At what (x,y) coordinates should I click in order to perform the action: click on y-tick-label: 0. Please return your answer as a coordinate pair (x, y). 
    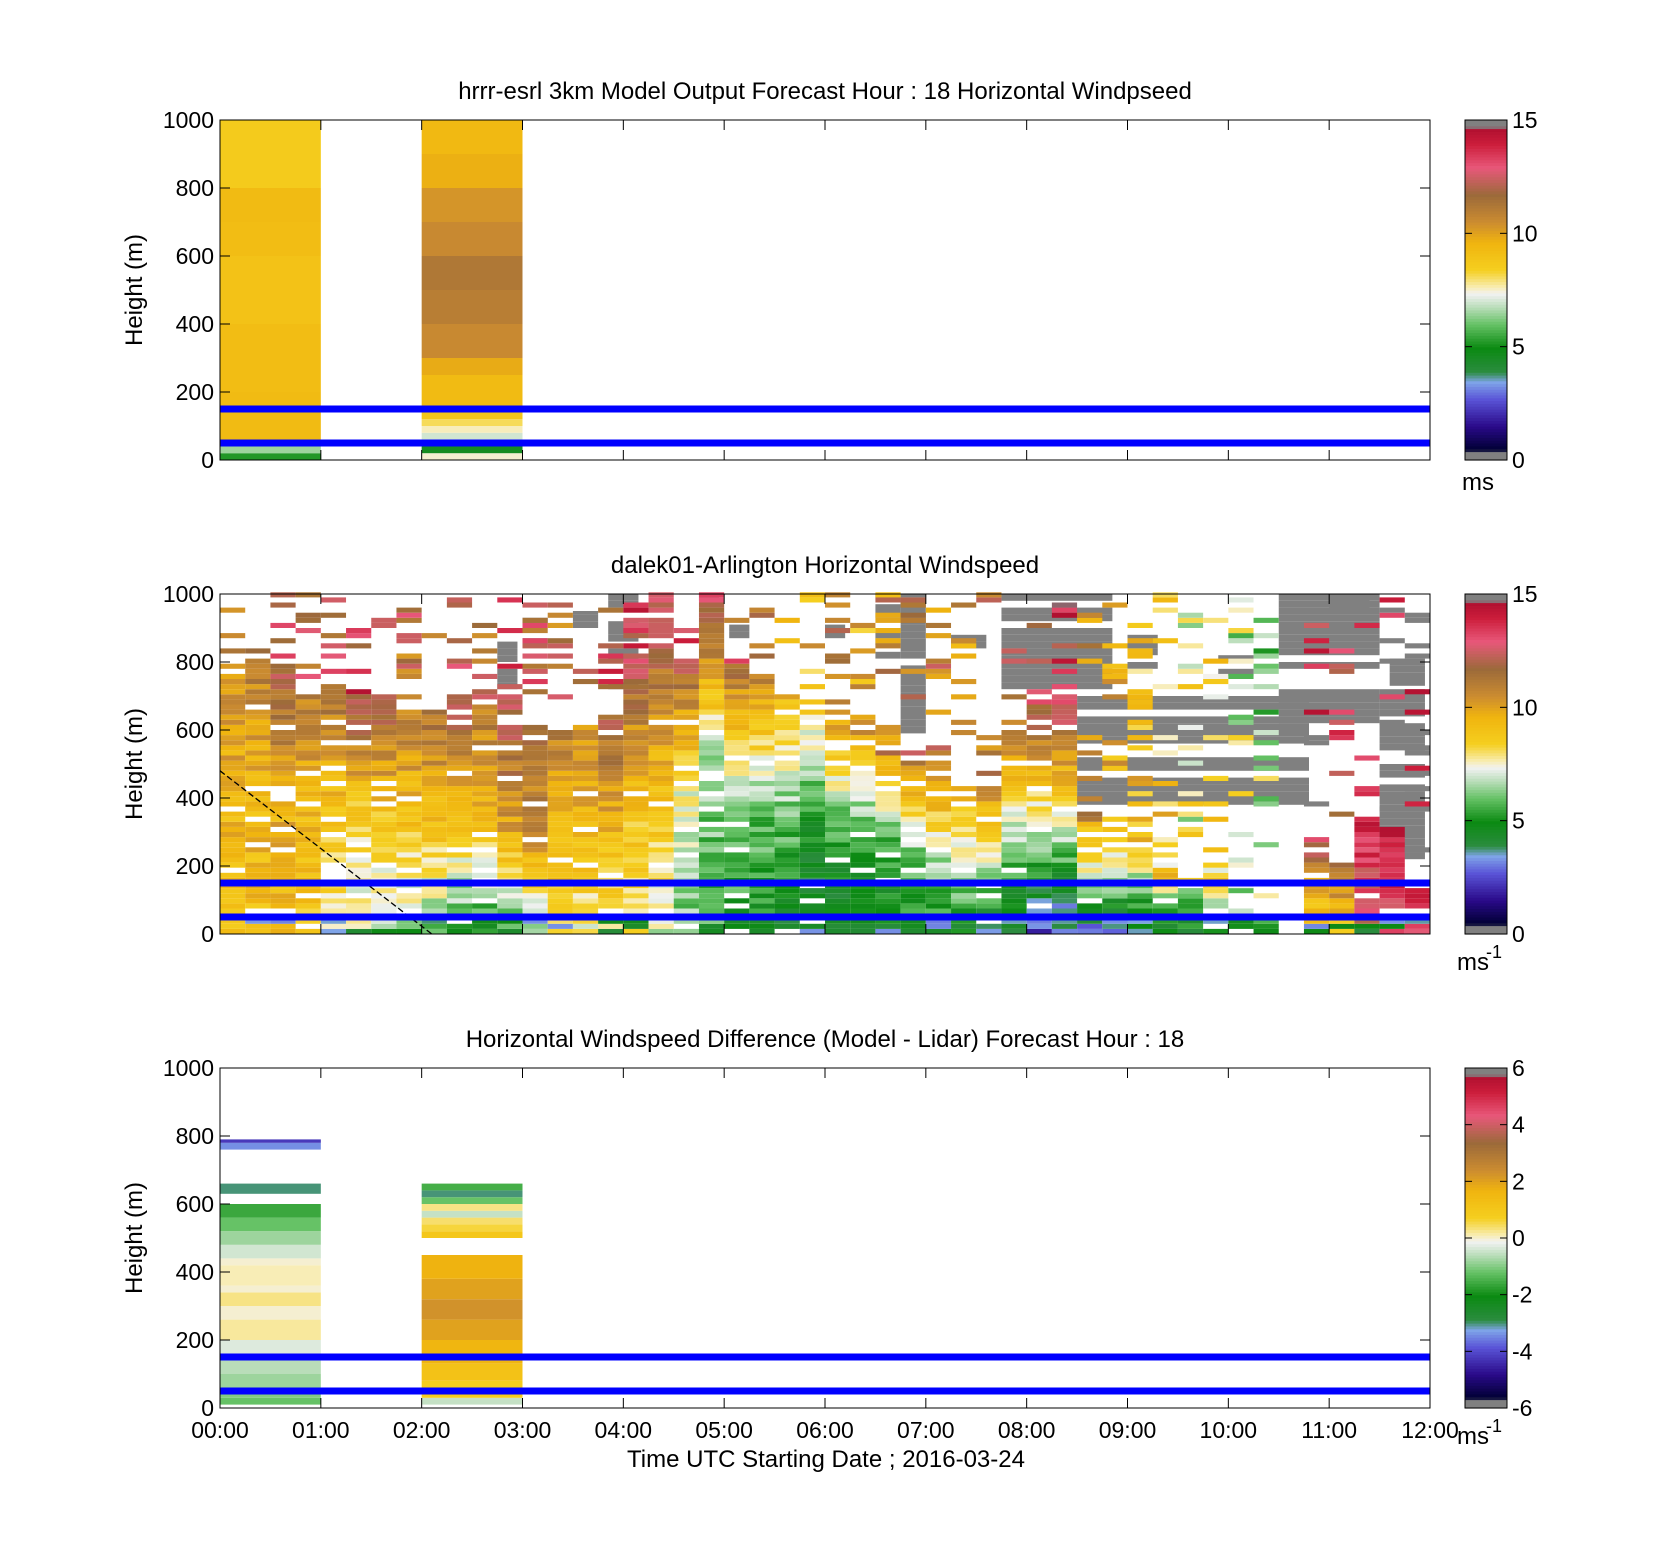
    Looking at the image, I should click on (207, 934).